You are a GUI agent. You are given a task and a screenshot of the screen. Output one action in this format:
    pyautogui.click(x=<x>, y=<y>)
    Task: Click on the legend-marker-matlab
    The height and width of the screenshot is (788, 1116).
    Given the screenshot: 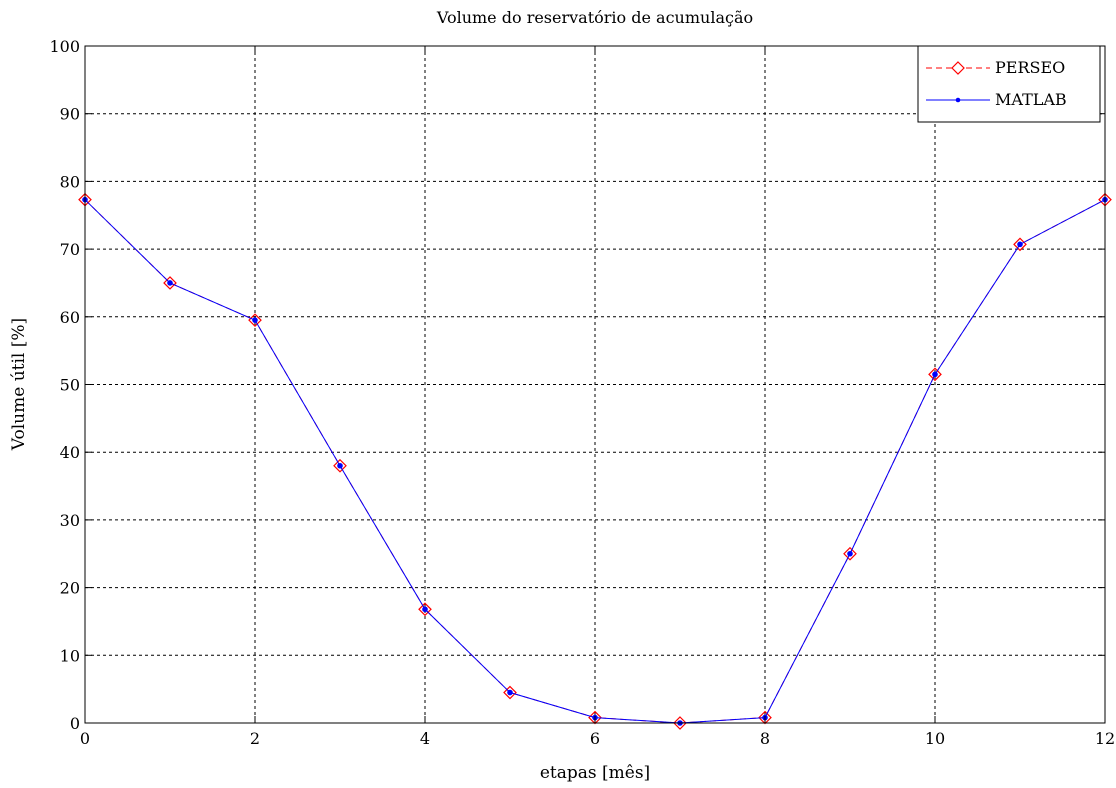 What is the action you would take?
    pyautogui.click(x=958, y=100)
    